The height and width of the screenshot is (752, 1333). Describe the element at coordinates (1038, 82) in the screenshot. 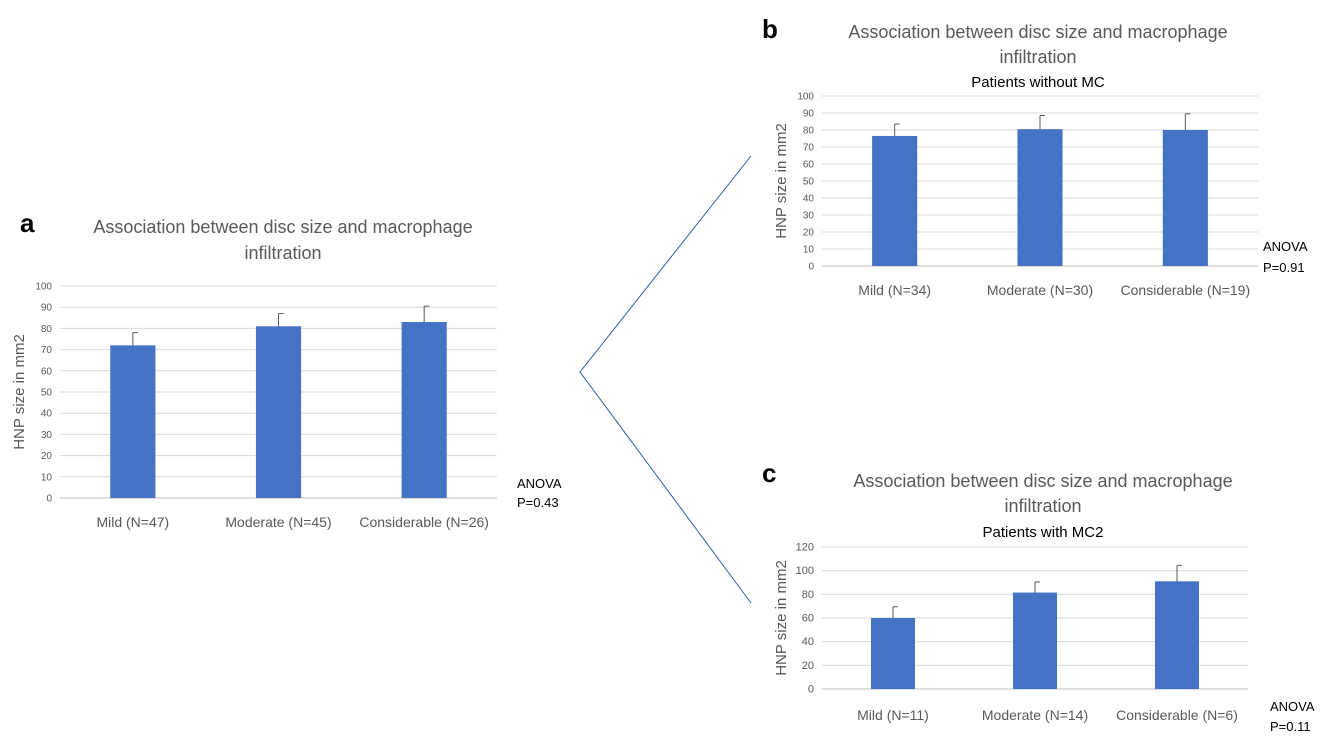

I see `chart-subtitle: Patients without MC` at that location.